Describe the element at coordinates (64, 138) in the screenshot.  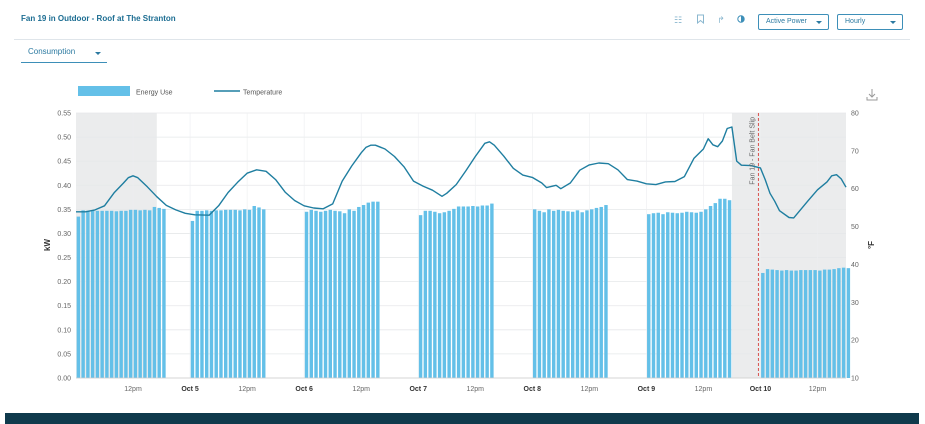
I see `y-tick-label-left: 0.50` at that location.